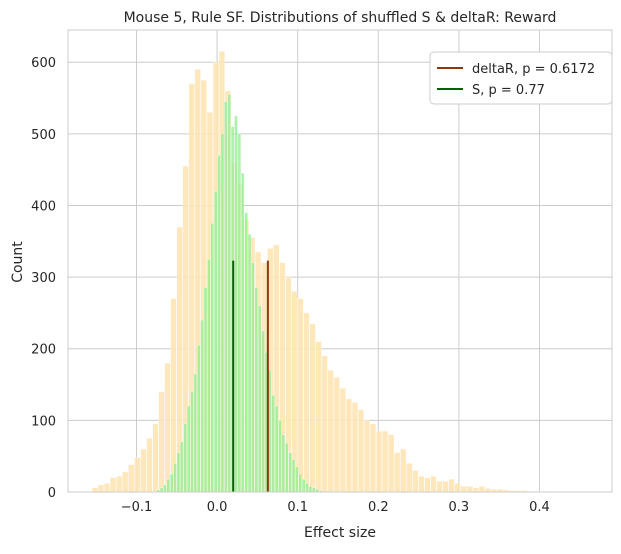 This screenshot has width=621, height=554. I want to click on x-tick-label: 0.4, so click(539, 507).